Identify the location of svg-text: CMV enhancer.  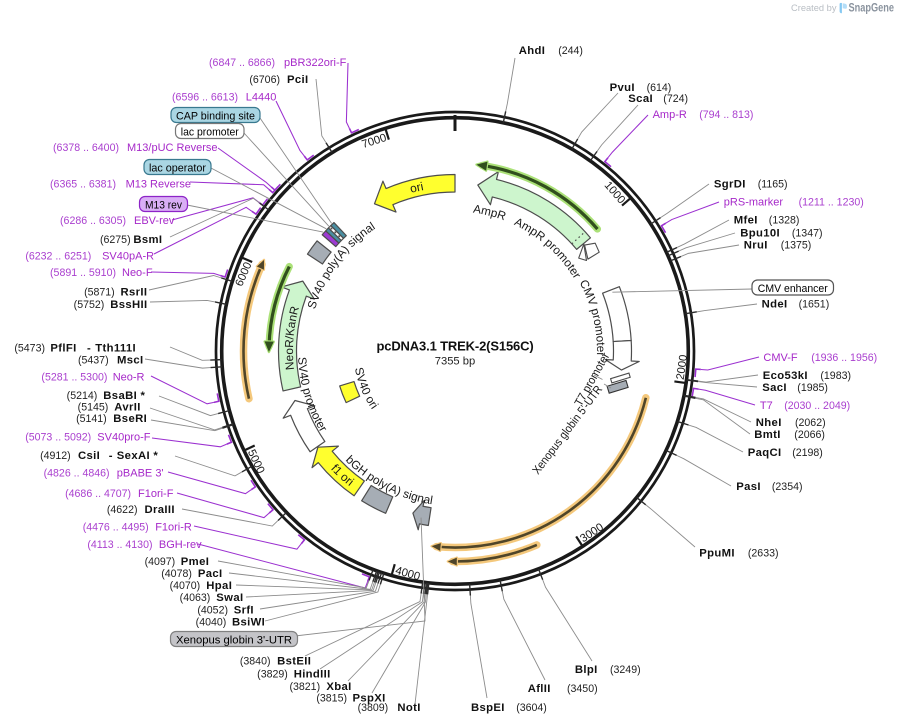
(793, 289).